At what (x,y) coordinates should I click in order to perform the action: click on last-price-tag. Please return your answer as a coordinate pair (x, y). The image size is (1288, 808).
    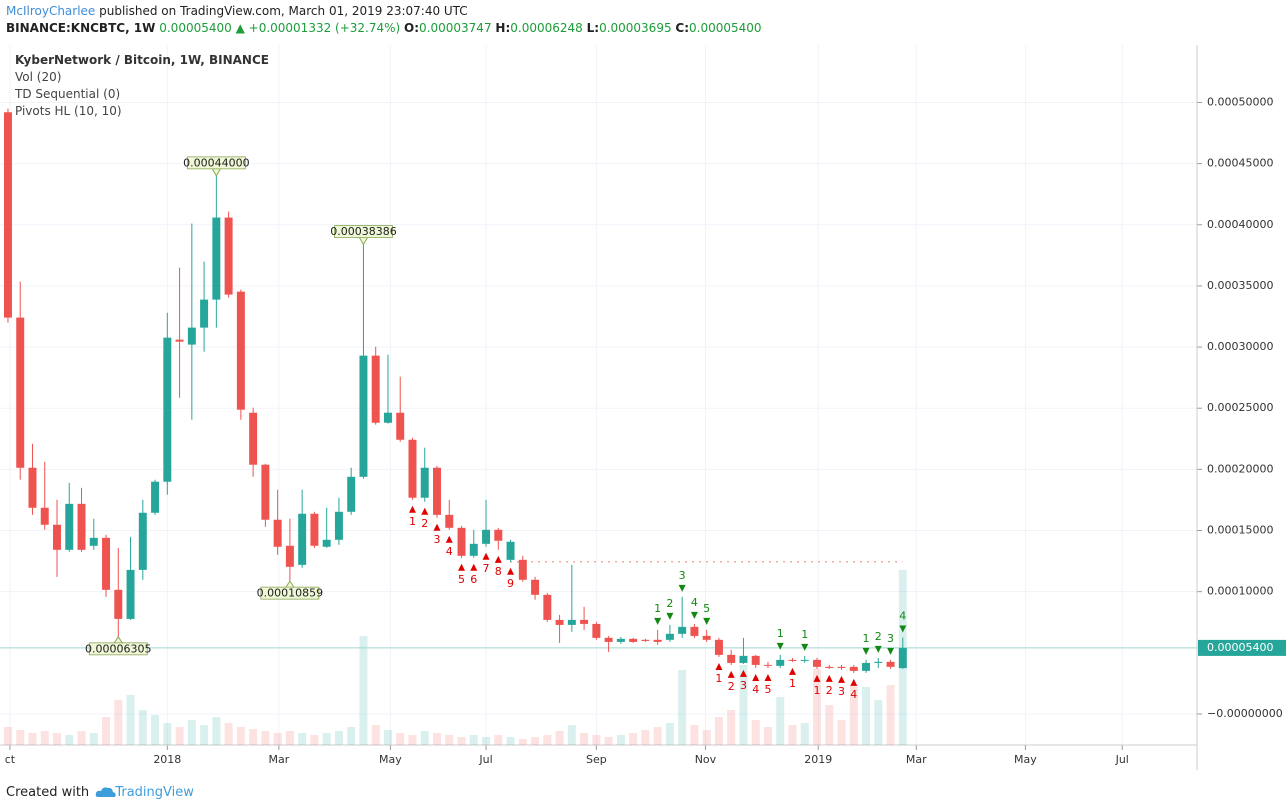
    Looking at the image, I should click on (1242, 647).